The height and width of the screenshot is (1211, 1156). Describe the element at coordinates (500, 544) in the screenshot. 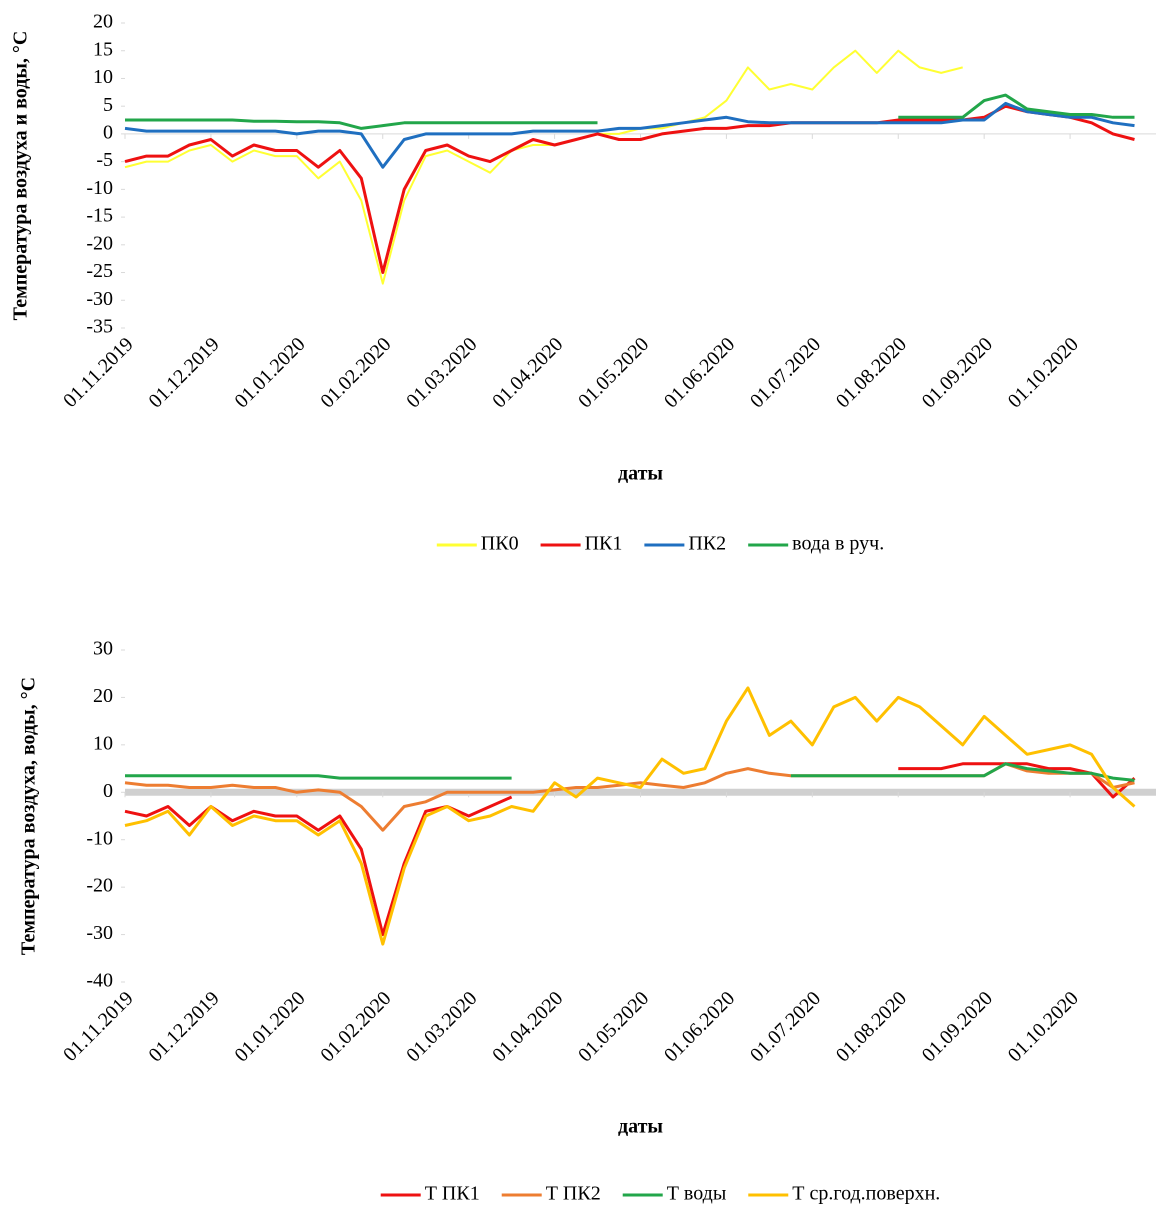

I see `legend-label: ПК0` at that location.